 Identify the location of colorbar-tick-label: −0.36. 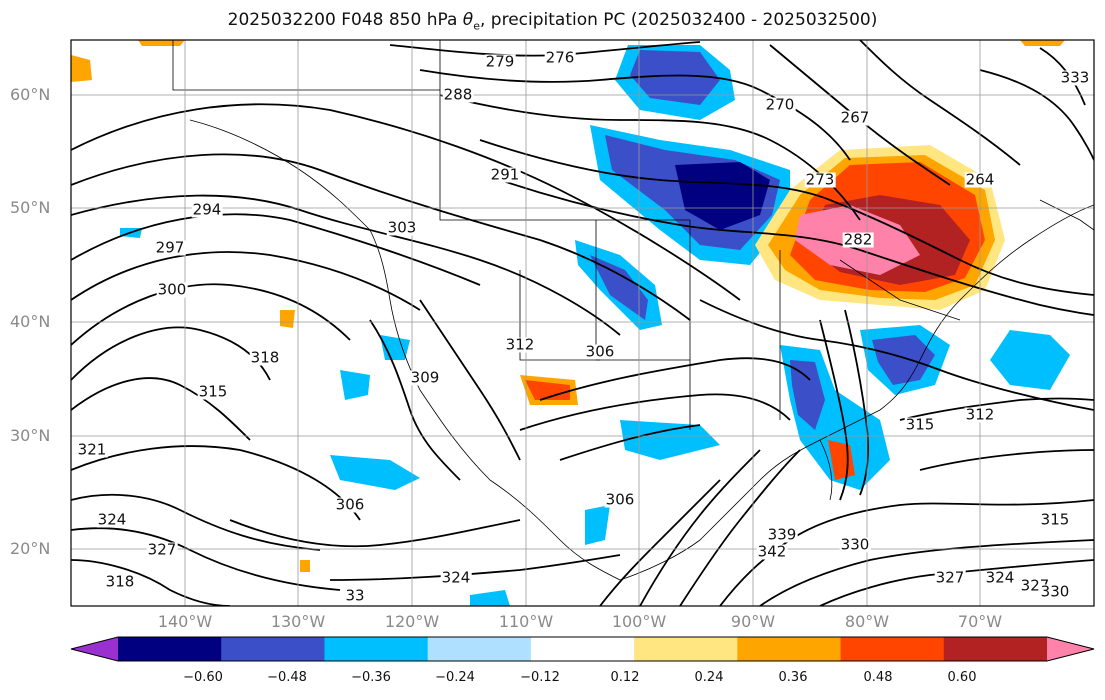
(371, 677).